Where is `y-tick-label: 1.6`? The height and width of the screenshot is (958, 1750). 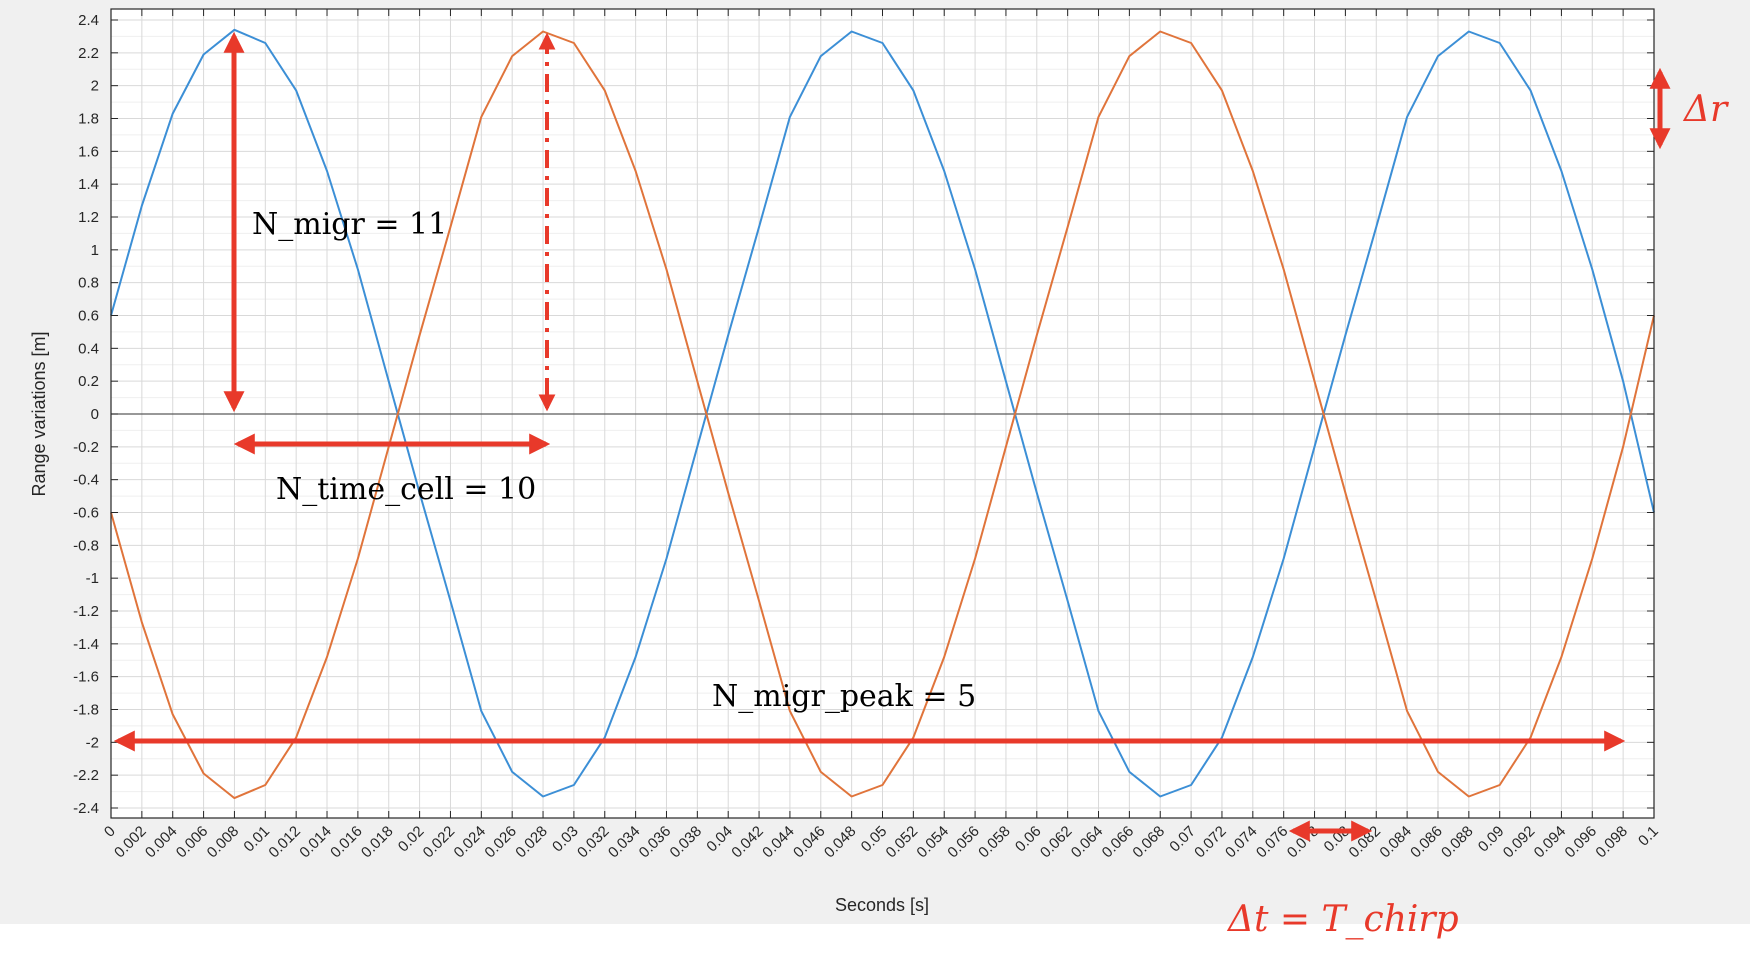 y-tick-label: 1.6 is located at coordinates (88, 151).